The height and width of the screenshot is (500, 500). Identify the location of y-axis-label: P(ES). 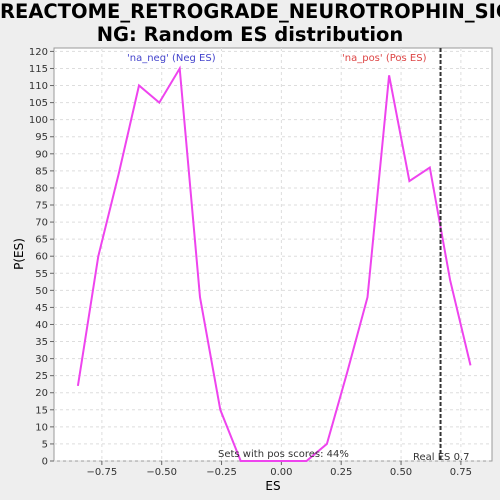
(19, 254).